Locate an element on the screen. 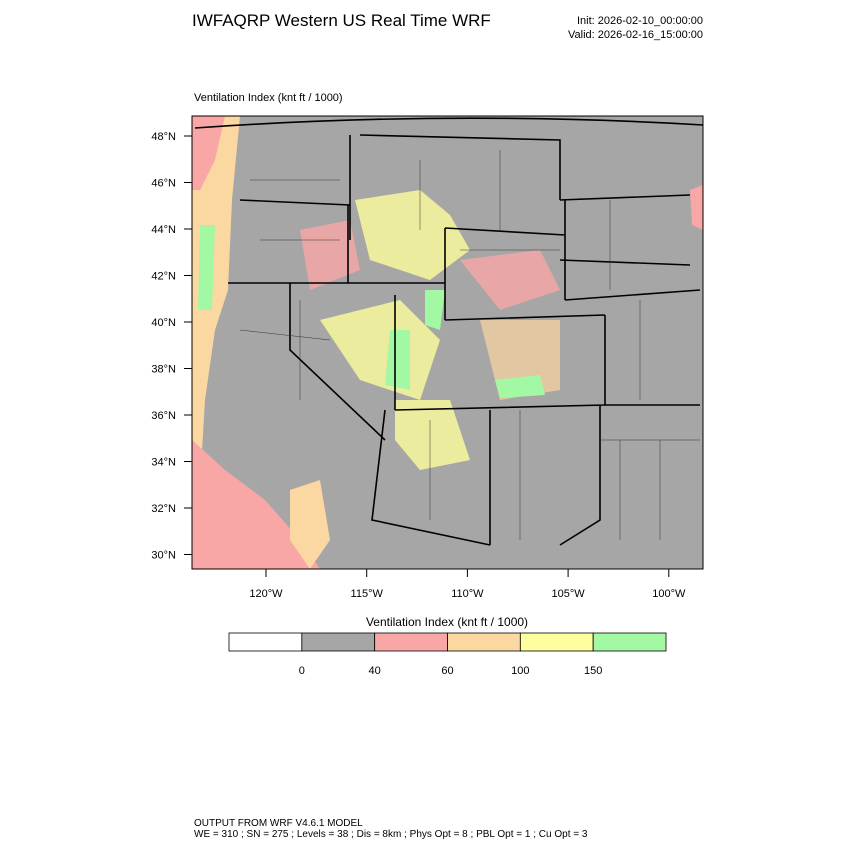 The image size is (850, 855). lon-label: 110°W is located at coordinates (467, 594).